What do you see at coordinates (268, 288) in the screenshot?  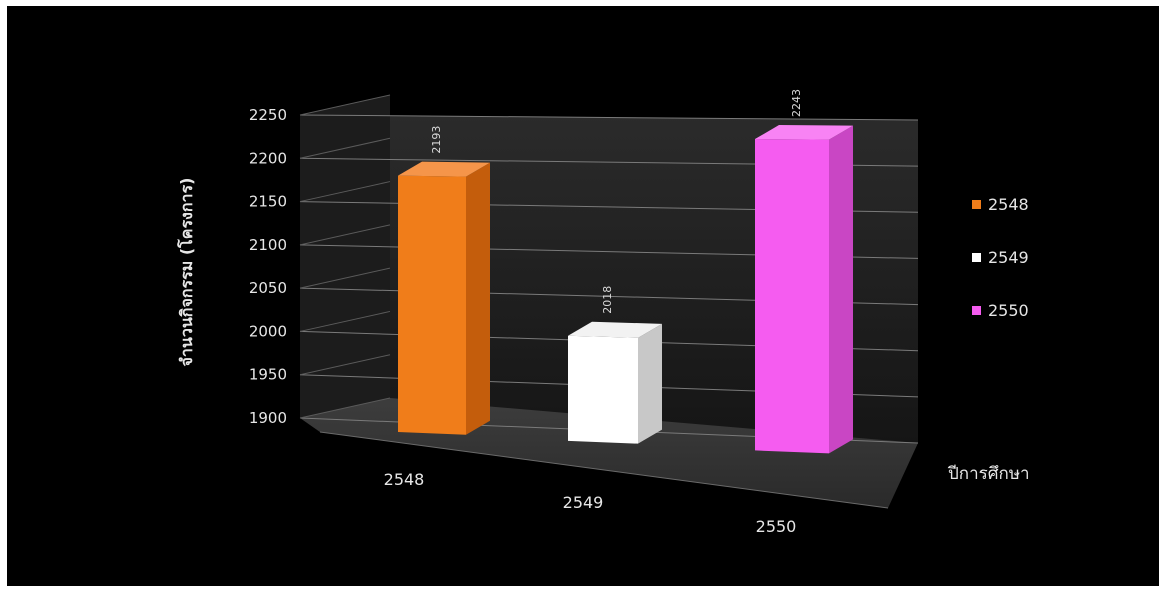 I see `y-tick-label: 2050` at bounding box center [268, 288].